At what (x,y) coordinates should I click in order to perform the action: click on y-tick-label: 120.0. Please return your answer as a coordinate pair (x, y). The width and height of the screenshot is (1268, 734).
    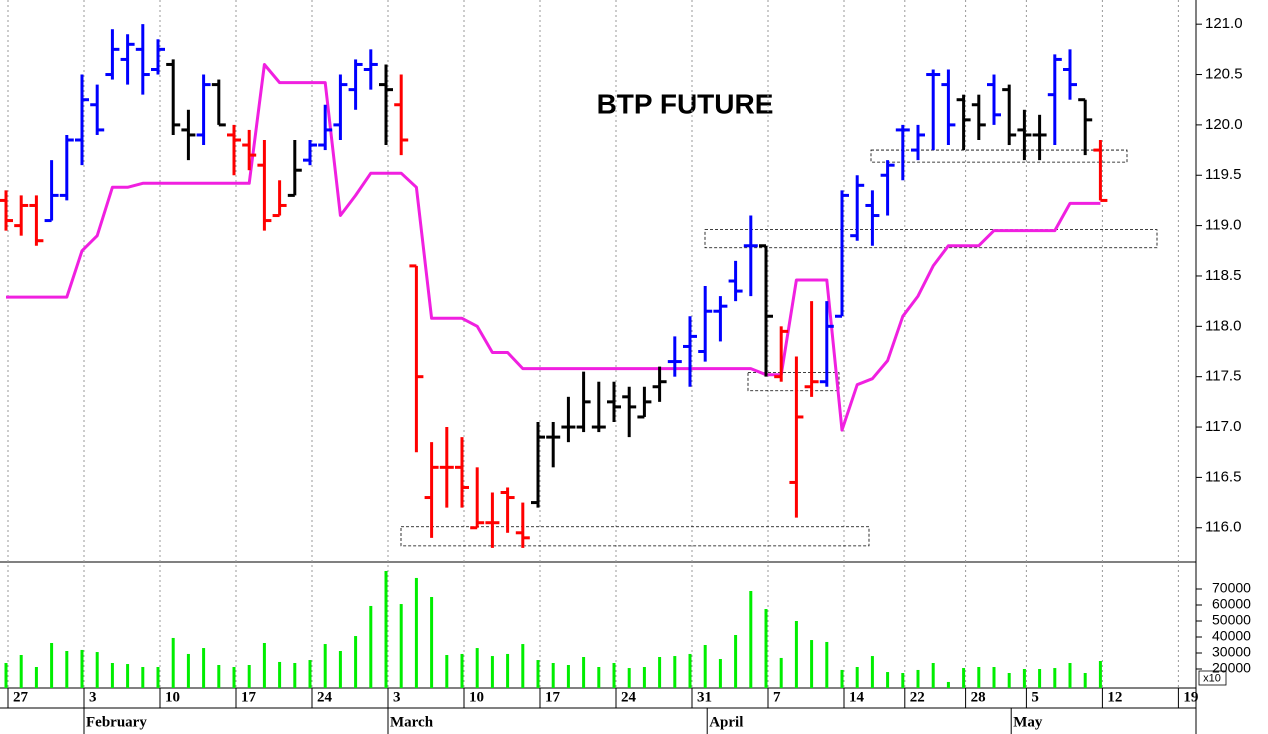
    Looking at the image, I should click on (1224, 124).